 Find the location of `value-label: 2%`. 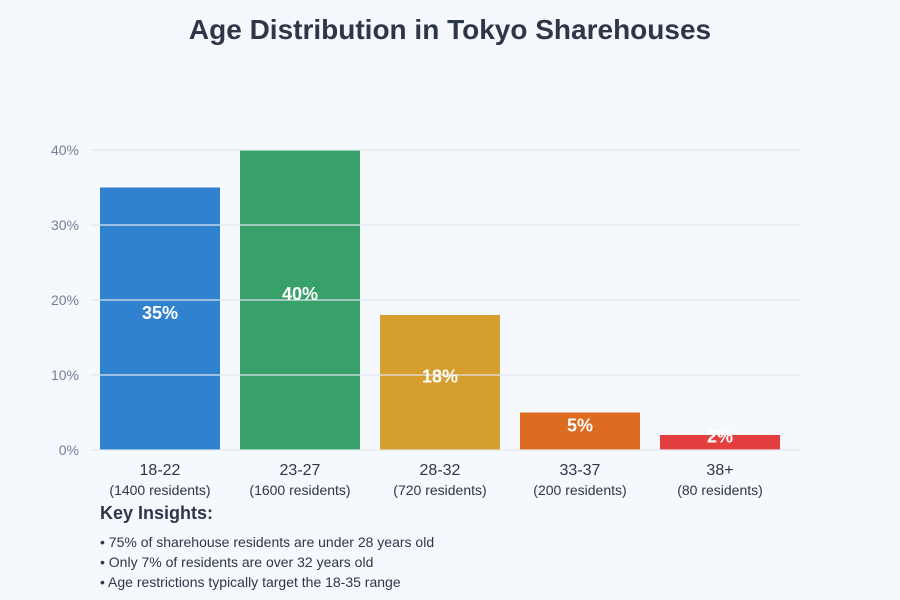

value-label: 2% is located at coordinates (720, 437).